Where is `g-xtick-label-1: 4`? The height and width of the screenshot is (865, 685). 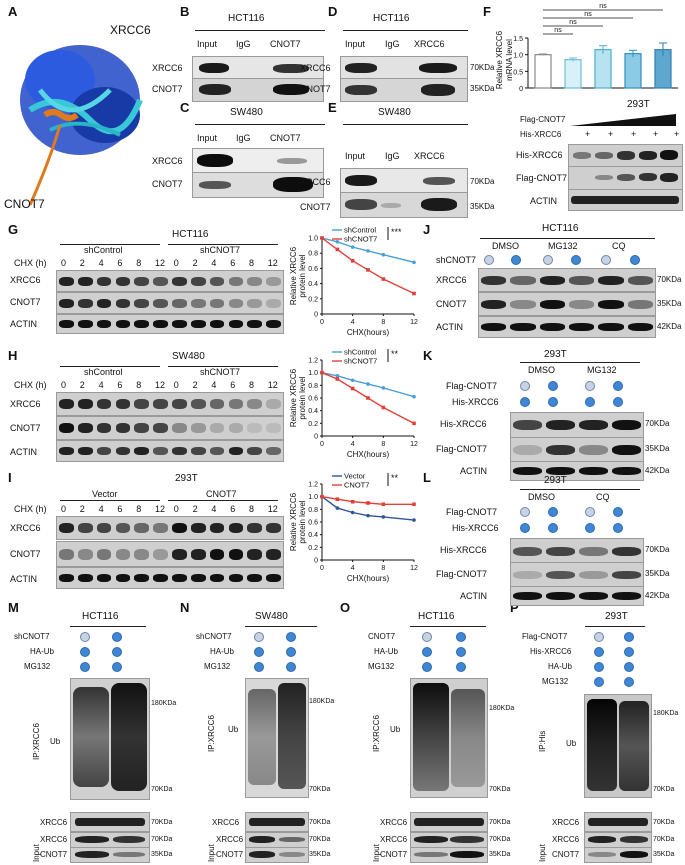
g-xtick-label-1: 4 is located at coordinates (353, 322).